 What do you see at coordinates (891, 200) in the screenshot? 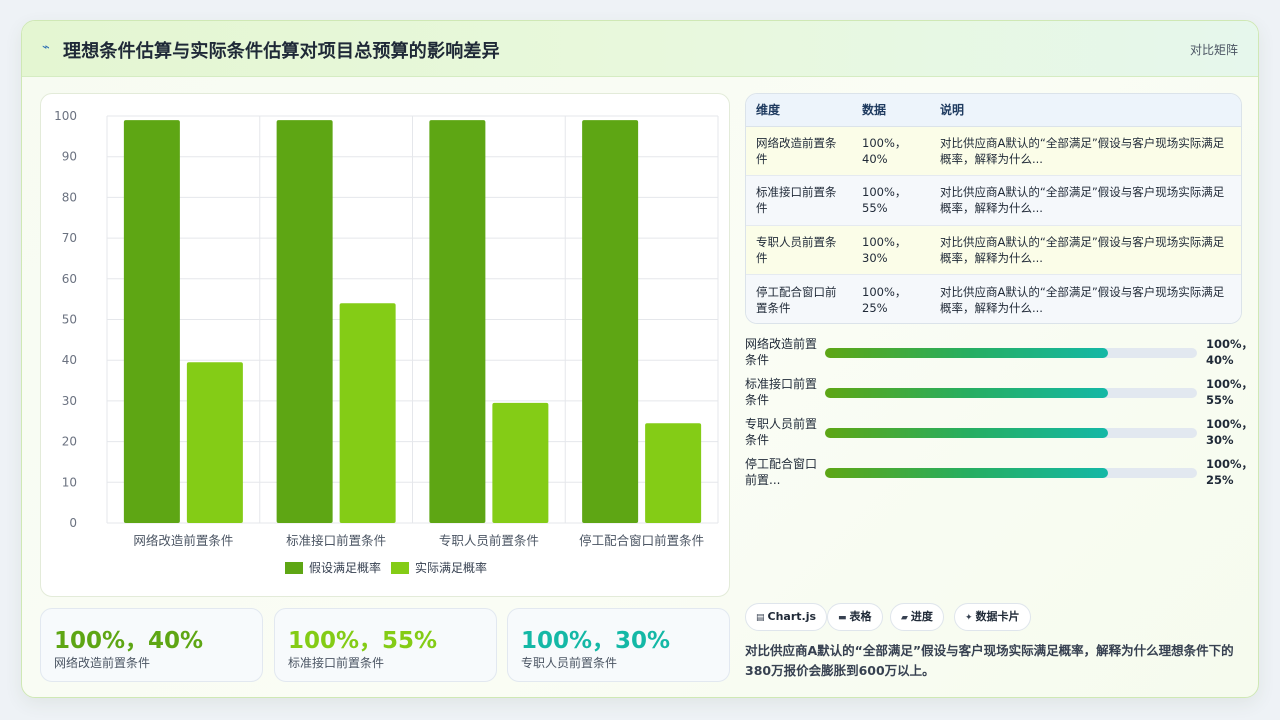
I see `table-cell-data: 100%，55%` at bounding box center [891, 200].